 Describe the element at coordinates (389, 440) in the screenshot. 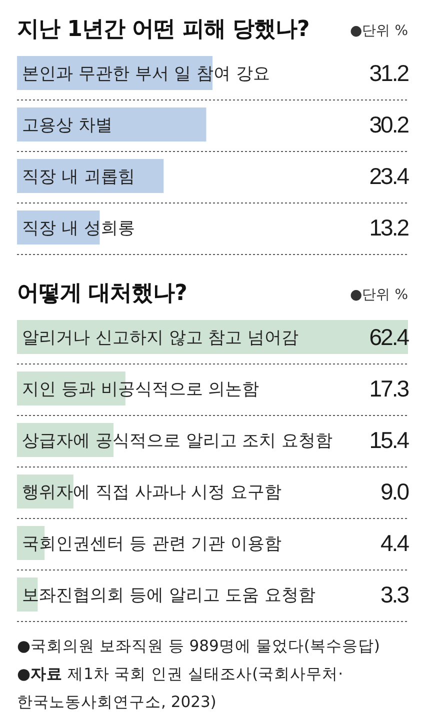

I see `data-label: 15.4` at that location.